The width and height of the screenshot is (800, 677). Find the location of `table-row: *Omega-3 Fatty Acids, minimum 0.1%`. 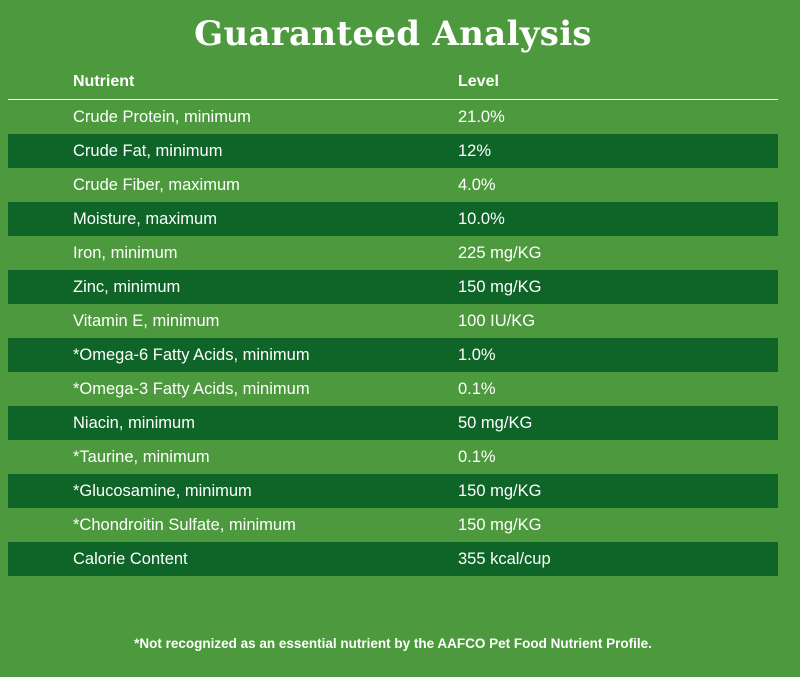

table-row: *Omega-3 Fatty Acids, minimum 0.1% is located at coordinates (393, 389).